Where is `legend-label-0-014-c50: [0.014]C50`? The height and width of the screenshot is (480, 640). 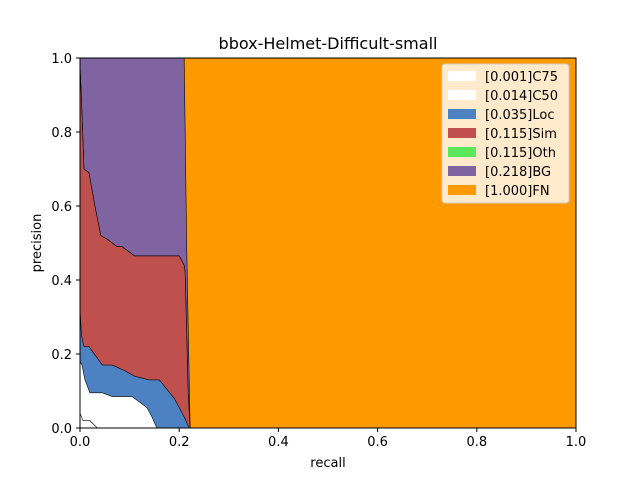 legend-label-0-014-c50: [0.014]C50 is located at coordinates (521, 96).